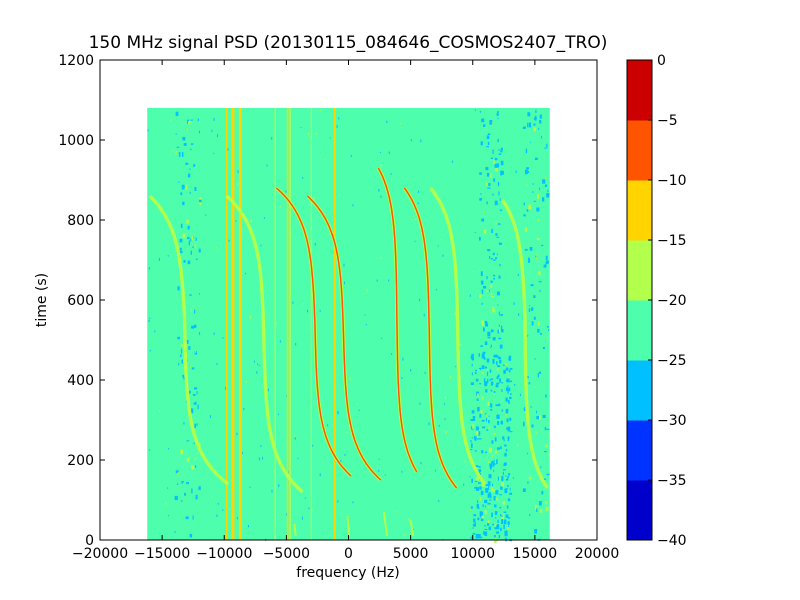  What do you see at coordinates (672, 301) in the screenshot?
I see `colorbar-tick-label: −20` at bounding box center [672, 301].